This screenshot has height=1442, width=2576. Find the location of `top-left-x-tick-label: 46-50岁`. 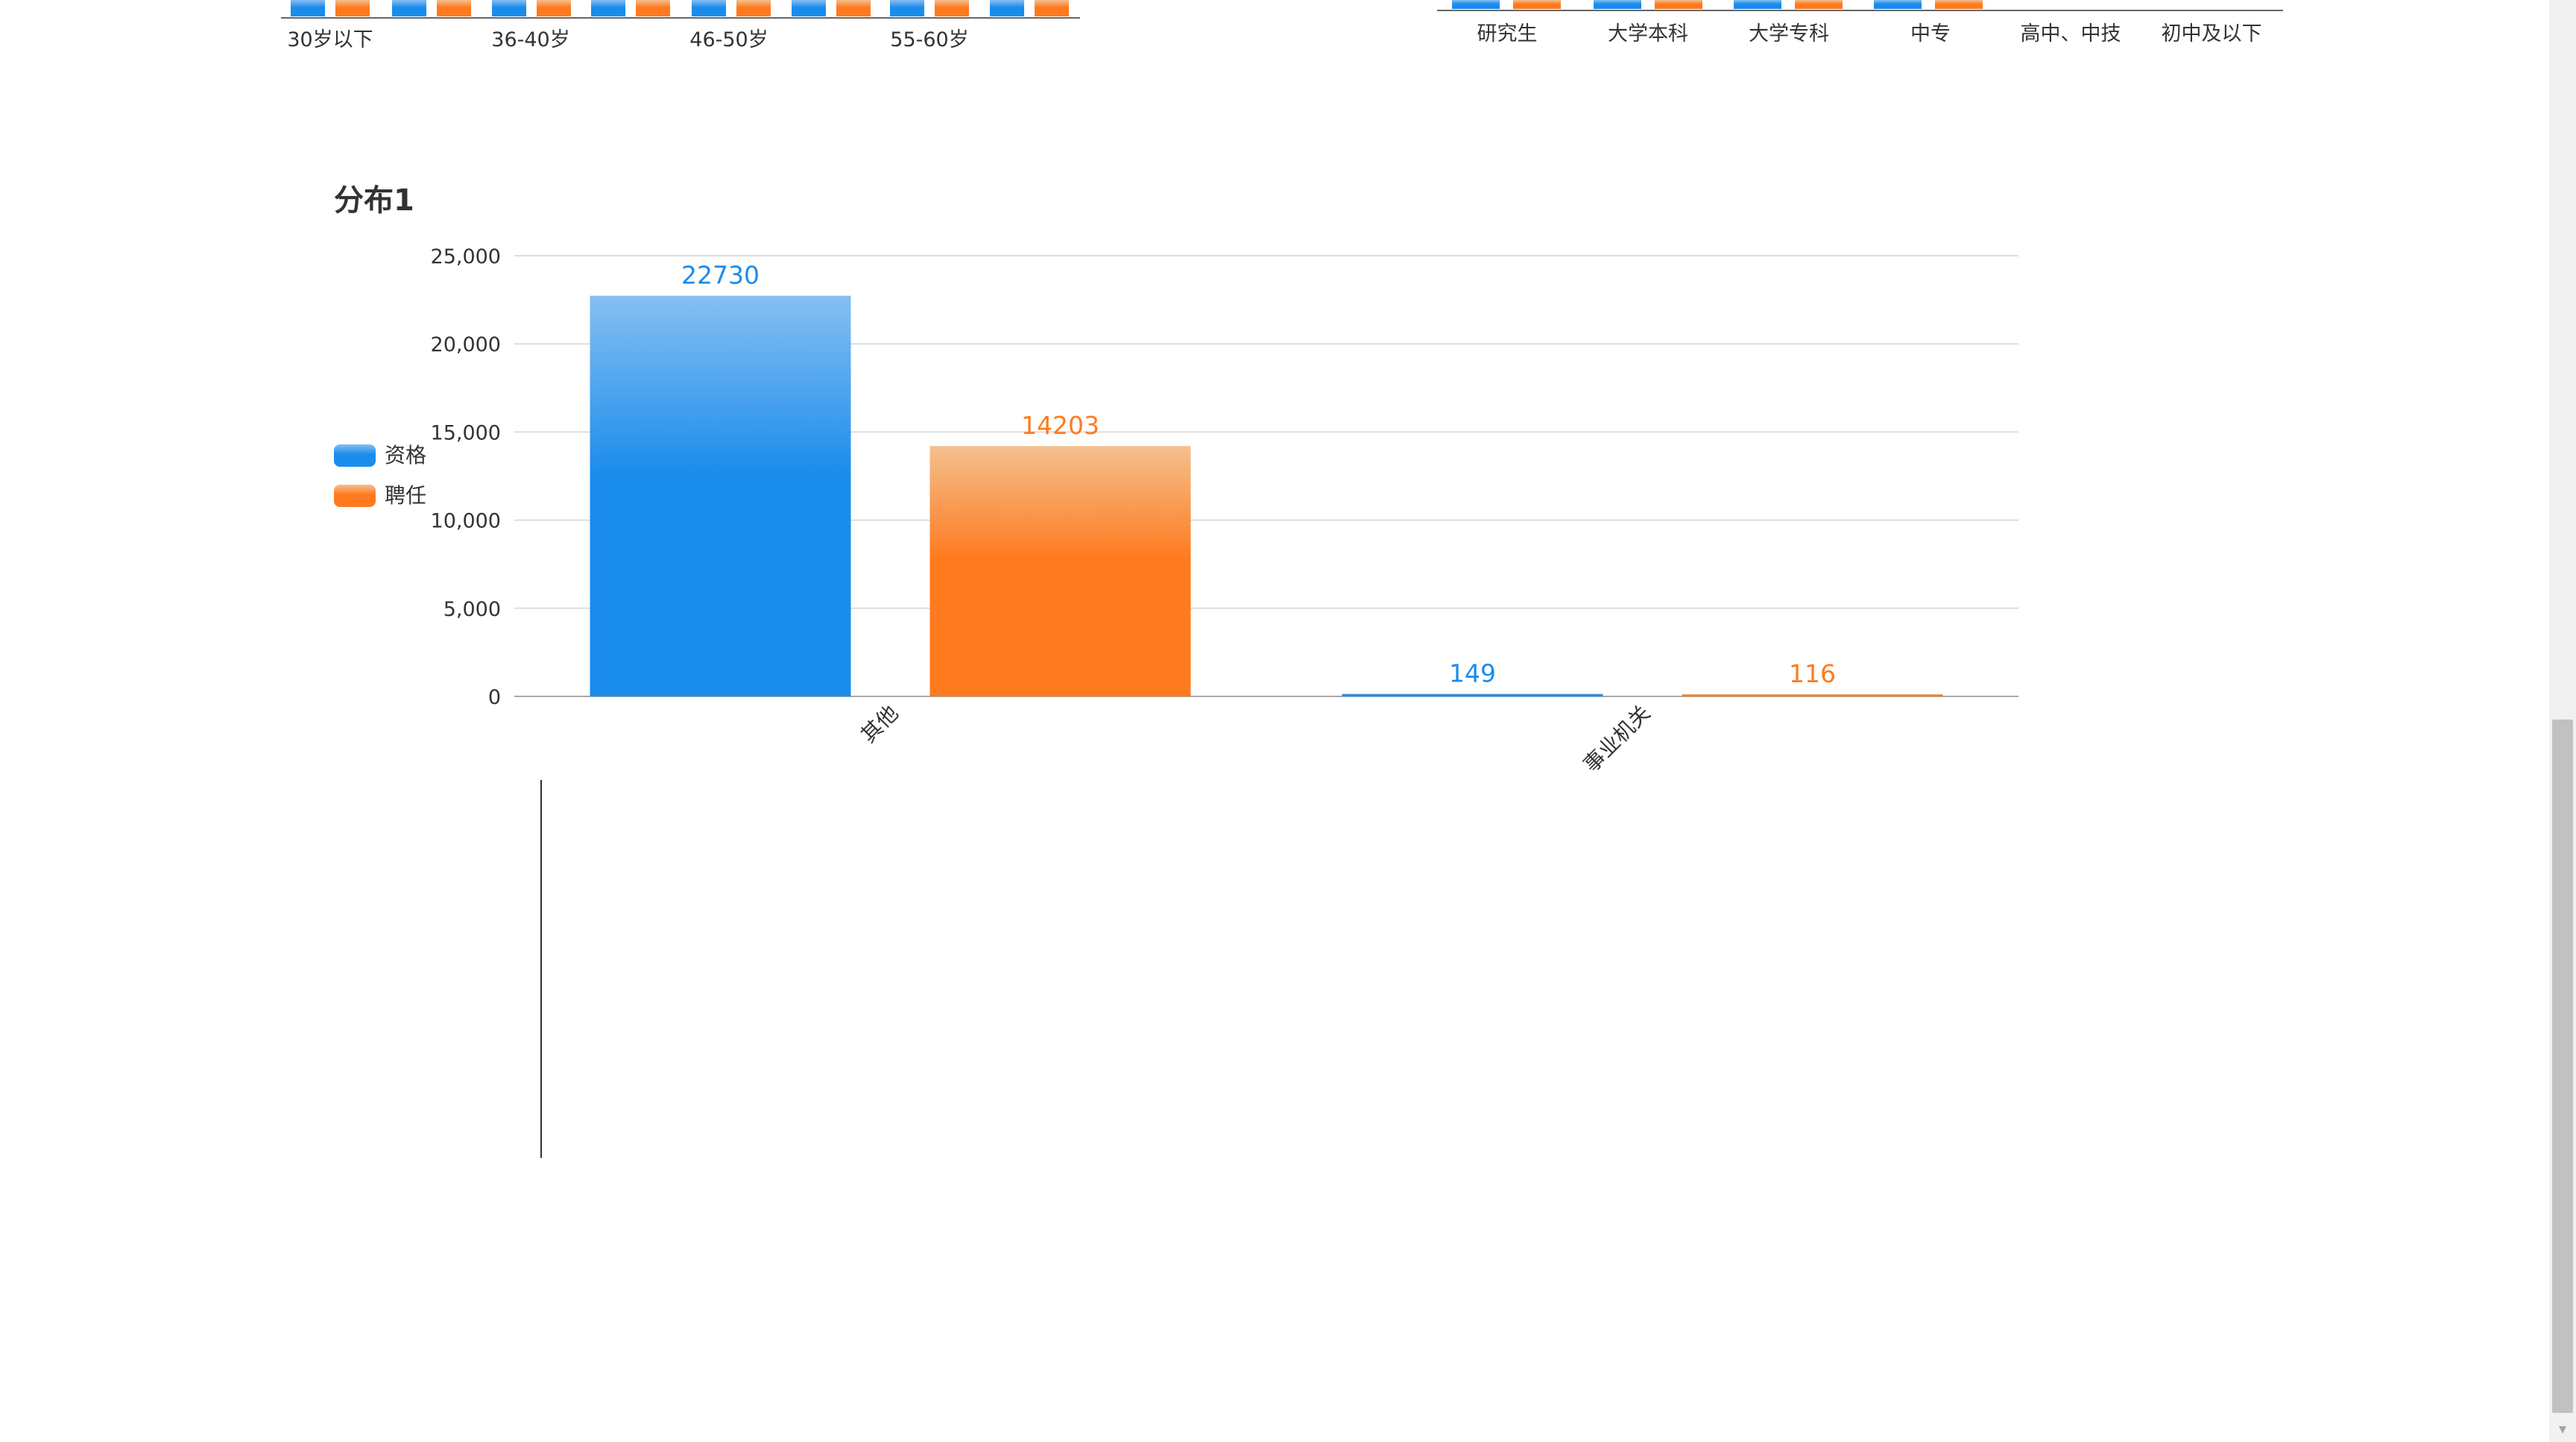

top-left-x-tick-label: 46-50岁 is located at coordinates (728, 39).